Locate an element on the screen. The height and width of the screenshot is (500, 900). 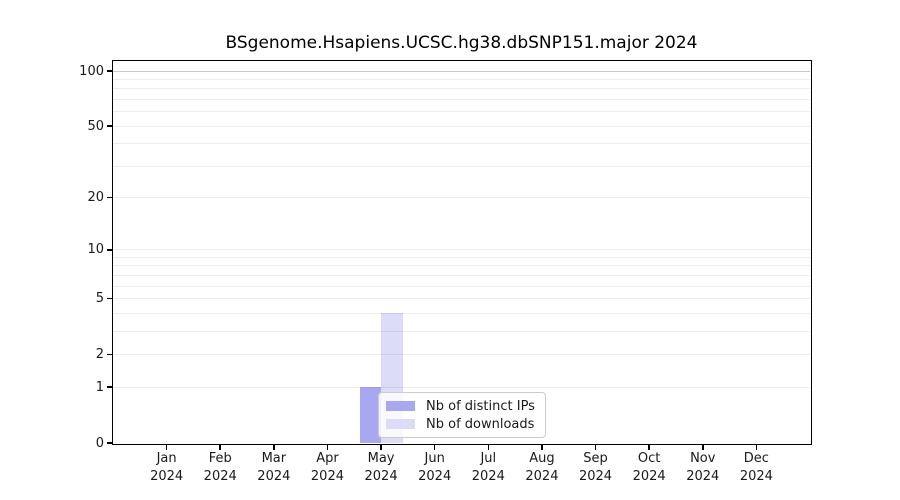
x-tick-year-jun: 2024 is located at coordinates (435, 476).